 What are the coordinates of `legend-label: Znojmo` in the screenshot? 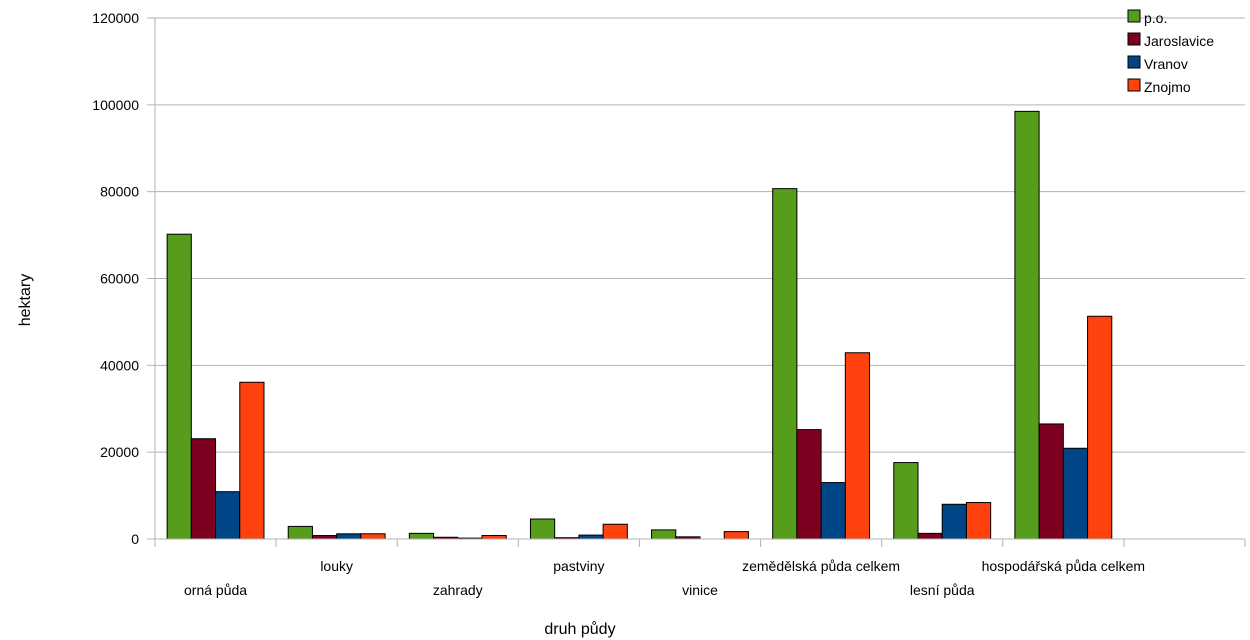 It's located at (1167, 87).